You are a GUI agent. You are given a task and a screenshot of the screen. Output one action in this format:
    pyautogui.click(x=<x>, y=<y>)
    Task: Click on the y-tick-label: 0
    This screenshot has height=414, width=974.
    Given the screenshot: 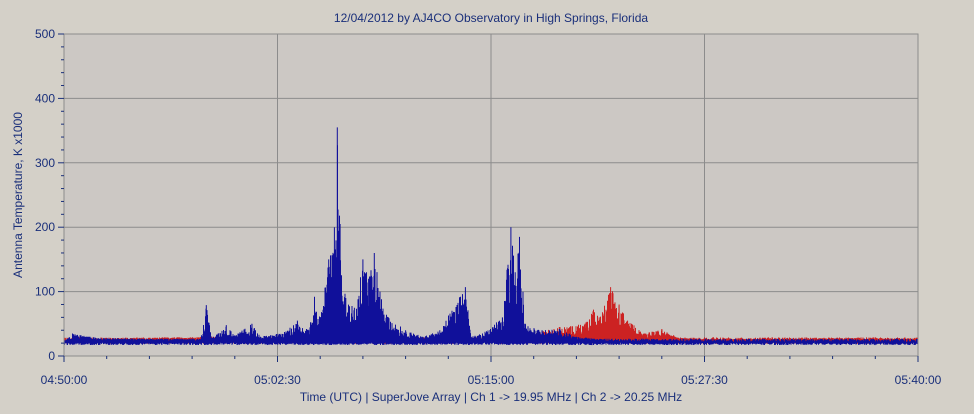 What is the action you would take?
    pyautogui.click(x=51, y=356)
    